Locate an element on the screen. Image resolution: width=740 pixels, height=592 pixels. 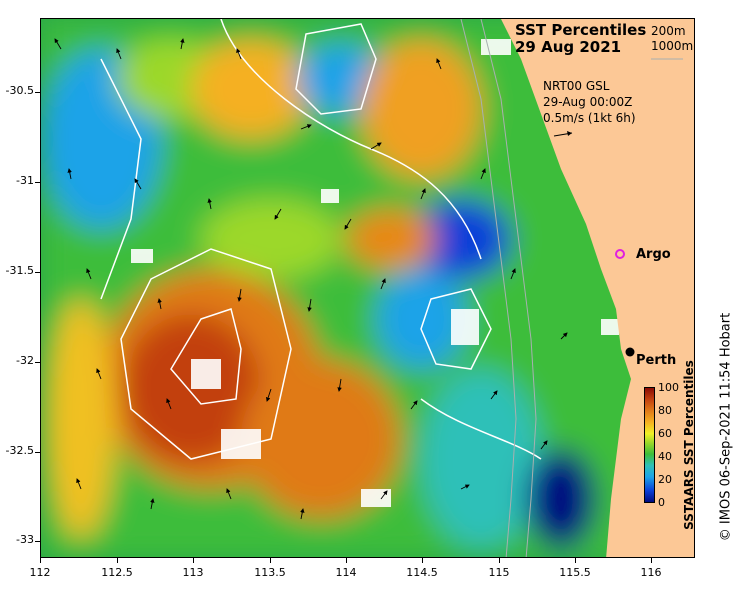
colorbar-tick: 20 is located at coordinates (665, 479).